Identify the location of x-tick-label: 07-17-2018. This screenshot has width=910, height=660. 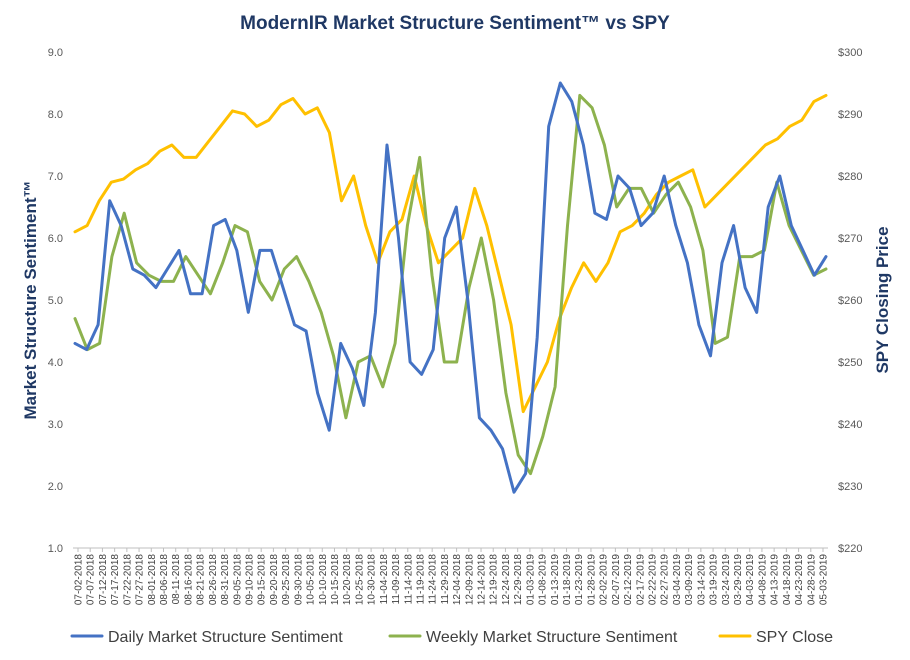
(115, 580).